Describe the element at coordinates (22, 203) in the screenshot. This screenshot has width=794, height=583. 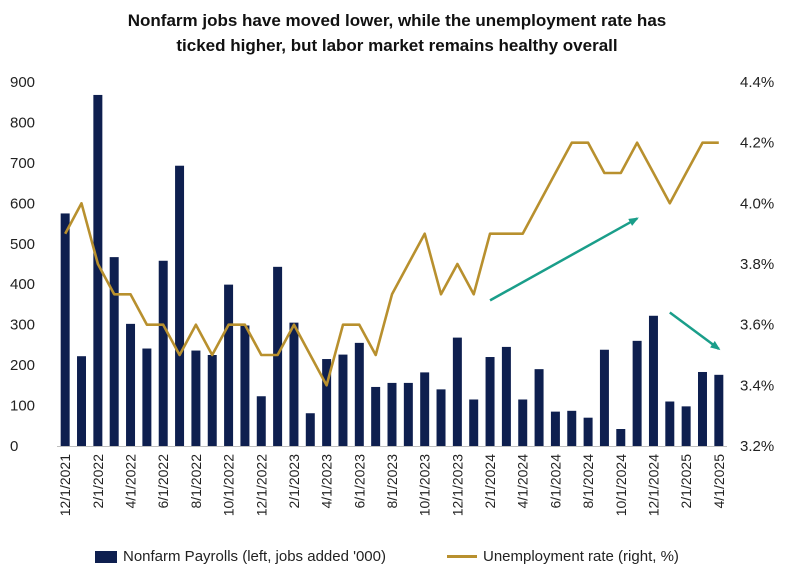
I see `y-left-tick-label: 600` at that location.